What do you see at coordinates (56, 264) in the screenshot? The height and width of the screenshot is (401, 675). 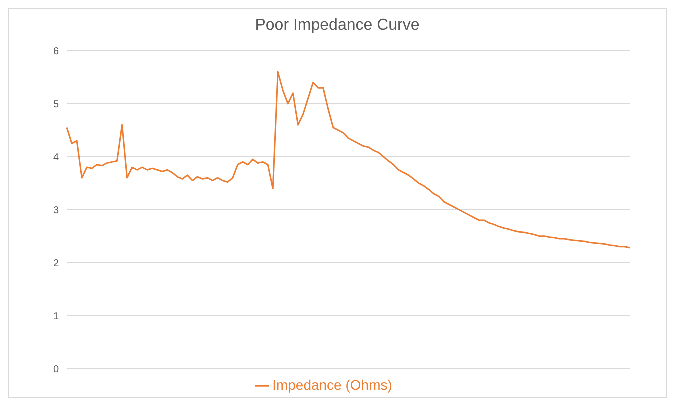 I see `y-tick-label: 2` at bounding box center [56, 264].